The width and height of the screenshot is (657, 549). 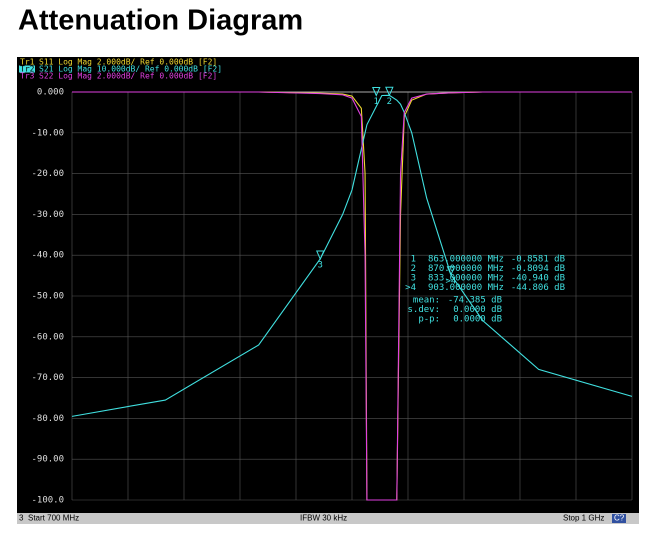 What do you see at coordinates (538, 279) in the screenshot?
I see `readout-value: -40.940 dB` at bounding box center [538, 279].